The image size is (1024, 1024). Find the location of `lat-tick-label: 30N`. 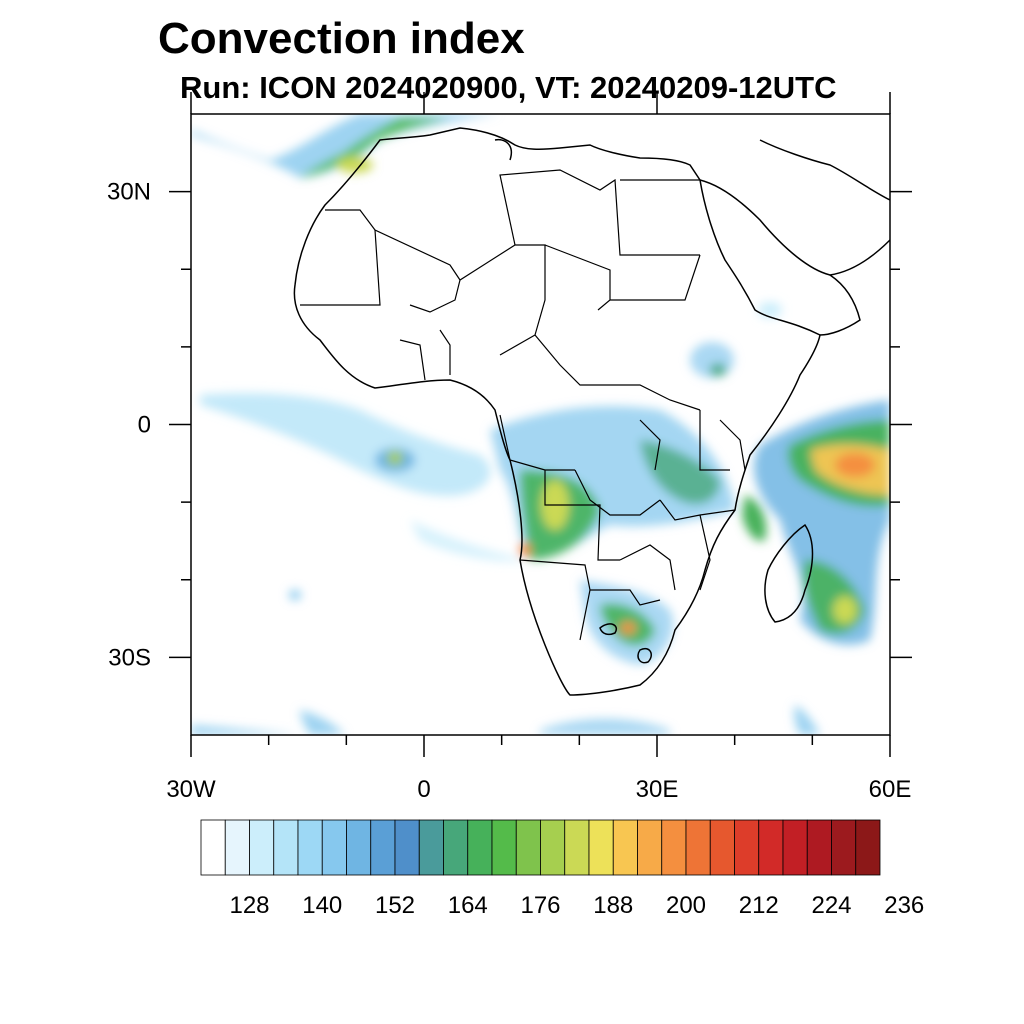

lat-tick-label: 30N is located at coordinates (129, 192).